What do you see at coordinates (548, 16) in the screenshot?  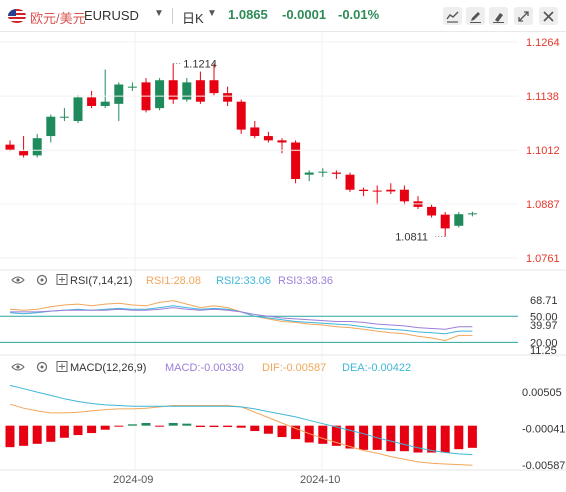 I see `settings-icon` at bounding box center [548, 16].